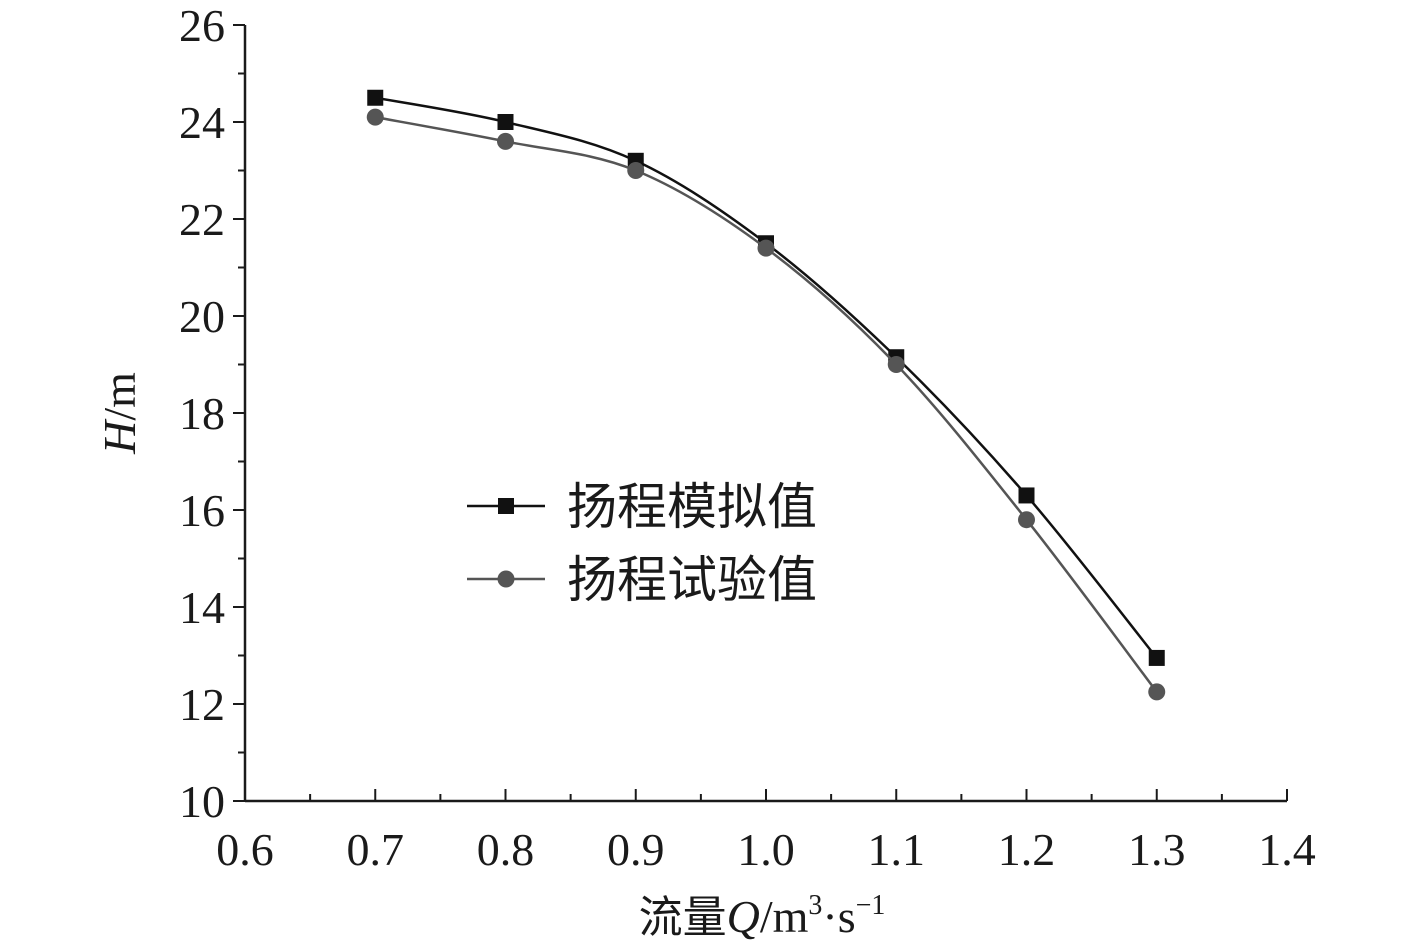 This screenshot has height=952, width=1417. I want to click on x-tick-label: 0.8, so click(506, 849).